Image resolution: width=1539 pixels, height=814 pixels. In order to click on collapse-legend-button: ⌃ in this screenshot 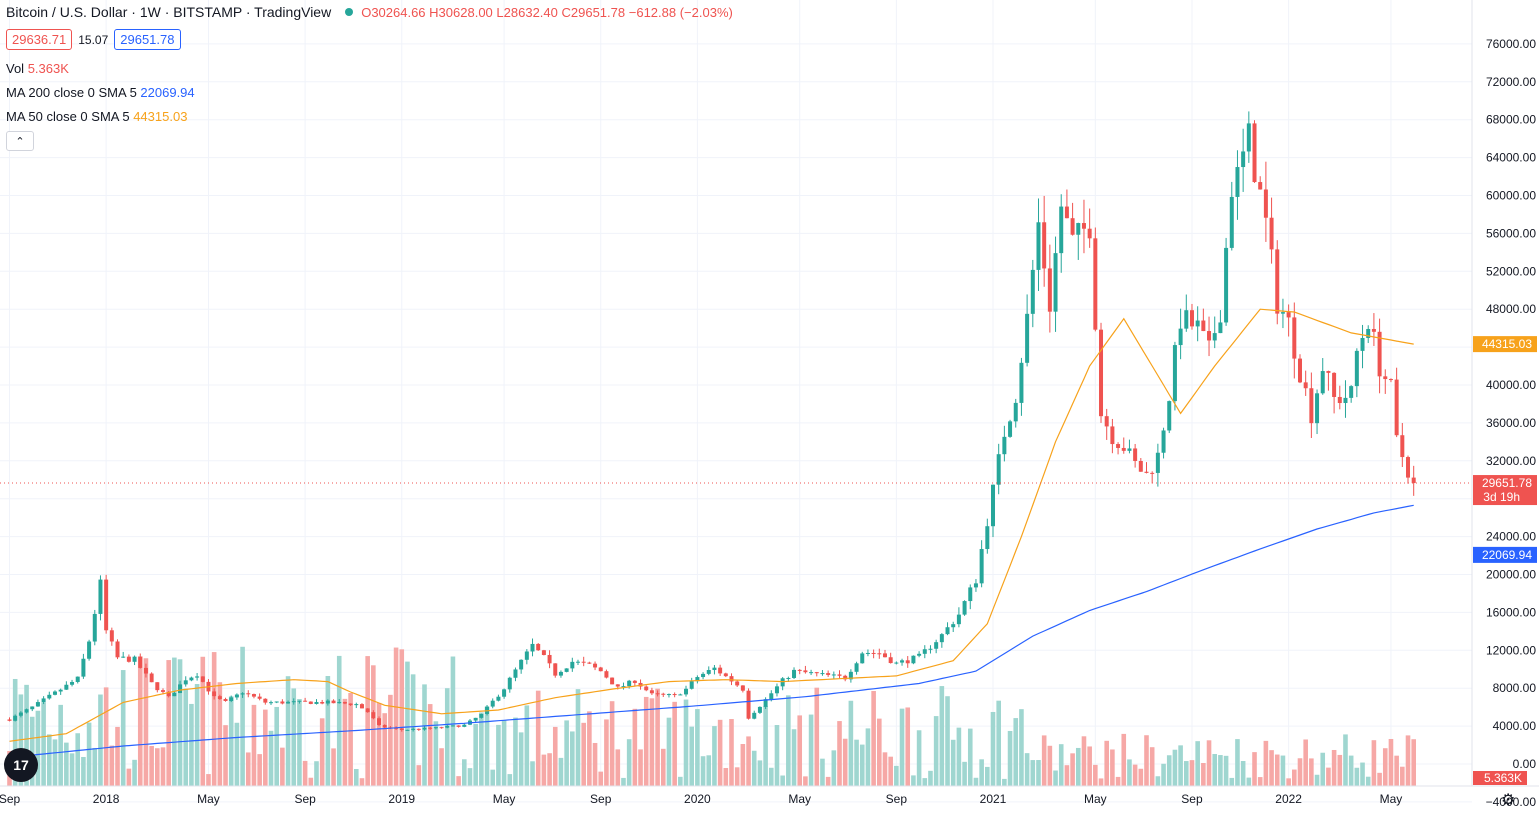, I will do `click(20, 141)`.